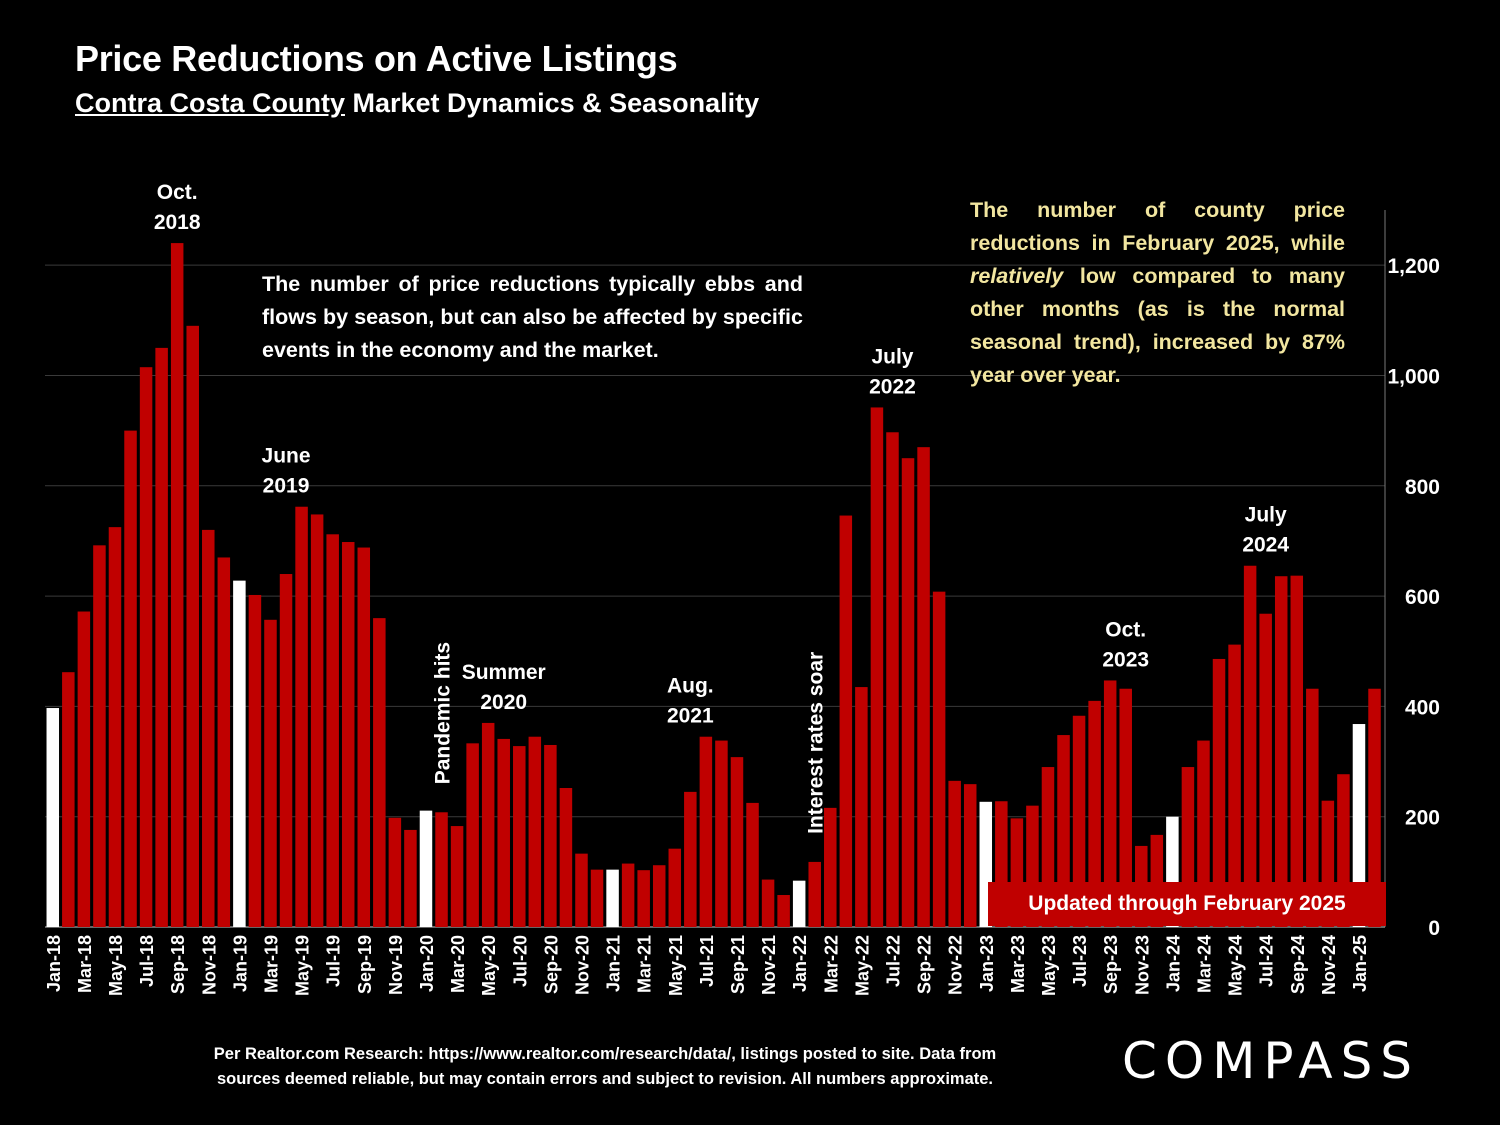  I want to click on y-tick-label: 200, so click(1422, 818).